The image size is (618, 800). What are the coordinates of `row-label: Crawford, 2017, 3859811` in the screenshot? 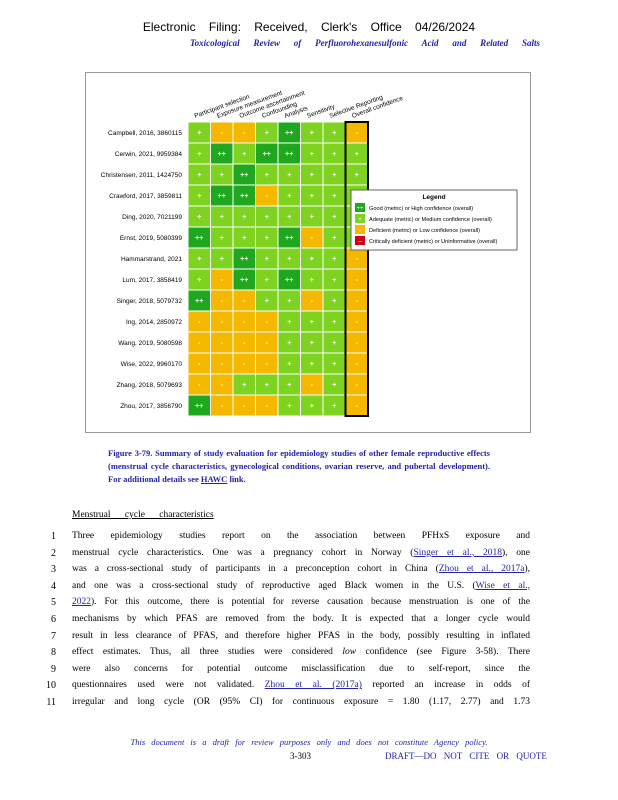 It's located at (145, 196).